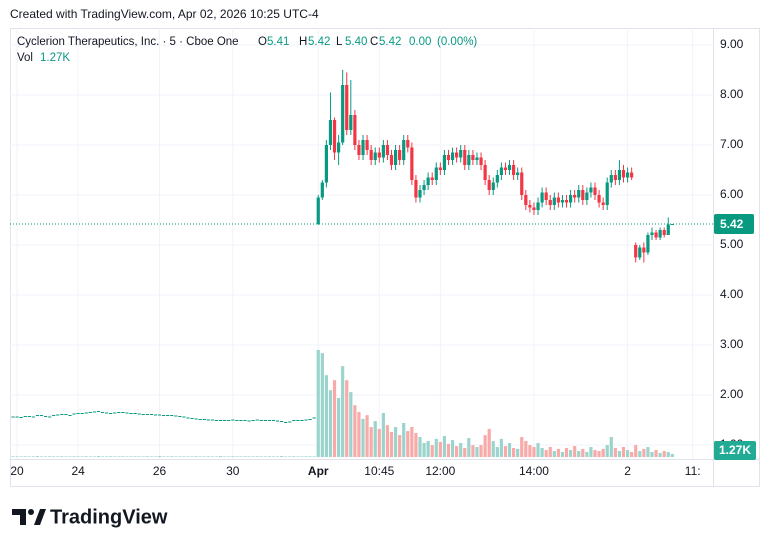  What do you see at coordinates (732, 94) in the screenshot?
I see `y-tick-label: 8.00` at bounding box center [732, 94].